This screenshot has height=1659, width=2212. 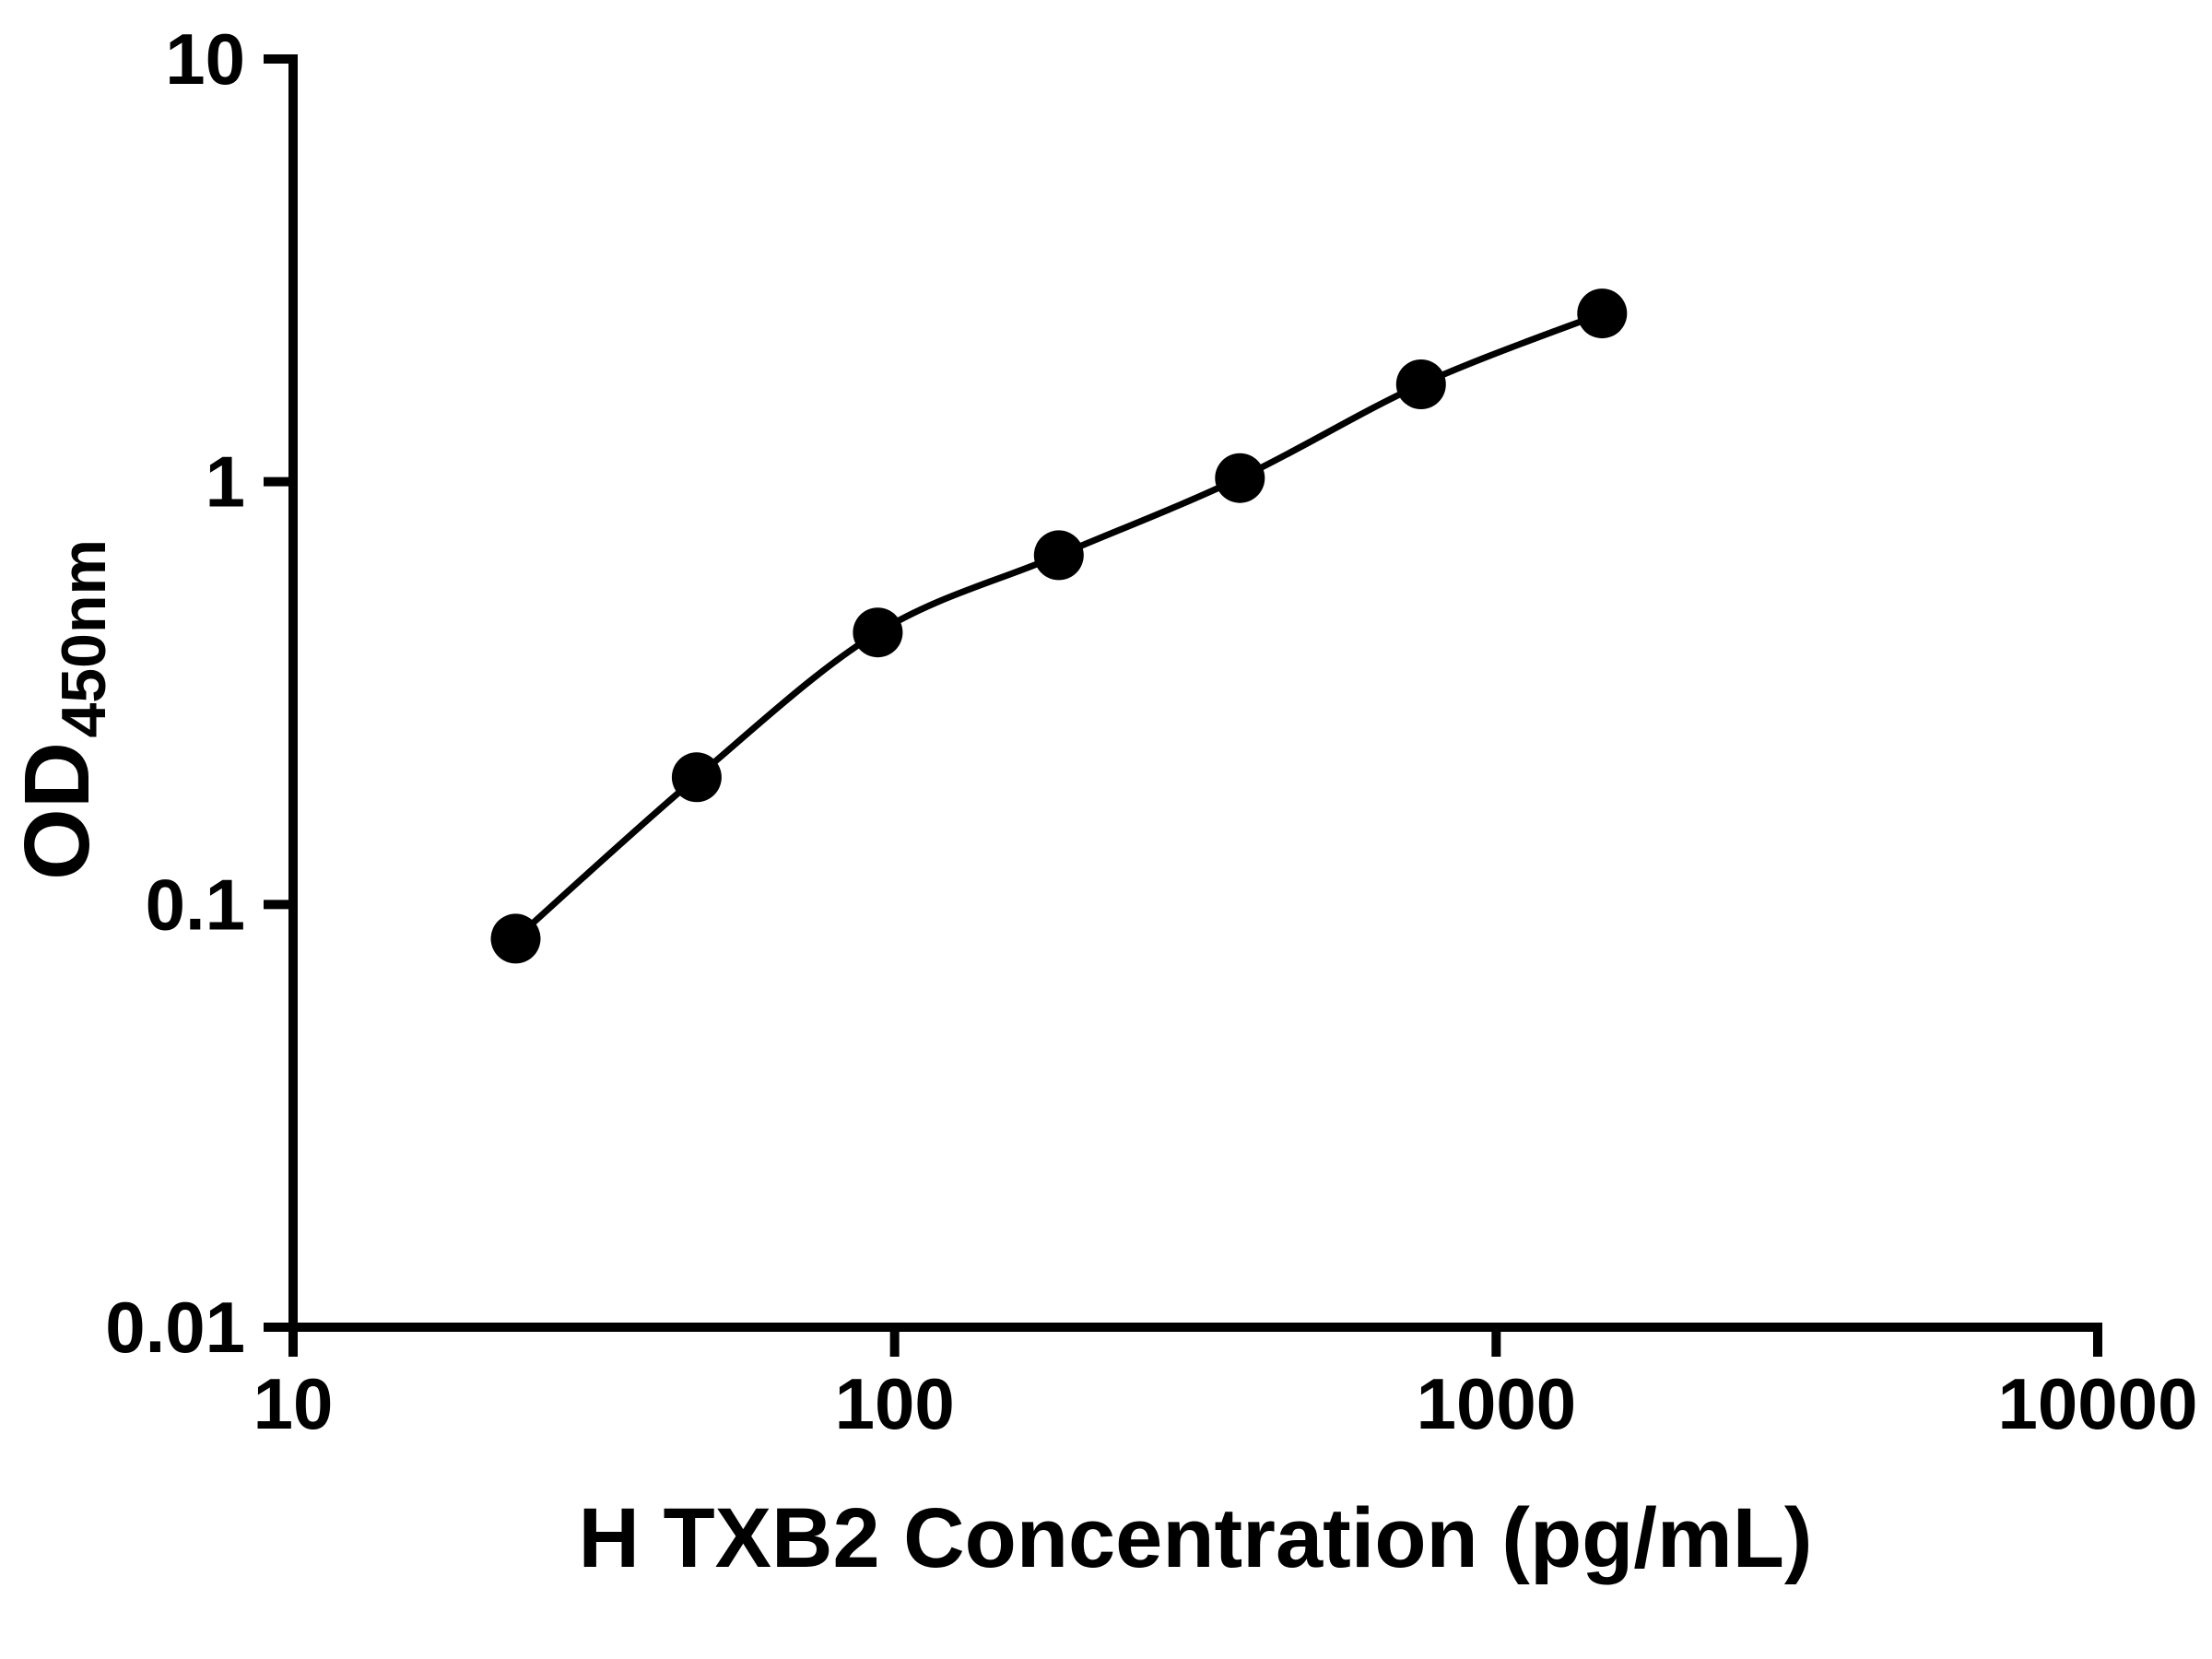 I want to click on x-tick-label: 10, so click(x=293, y=1403).